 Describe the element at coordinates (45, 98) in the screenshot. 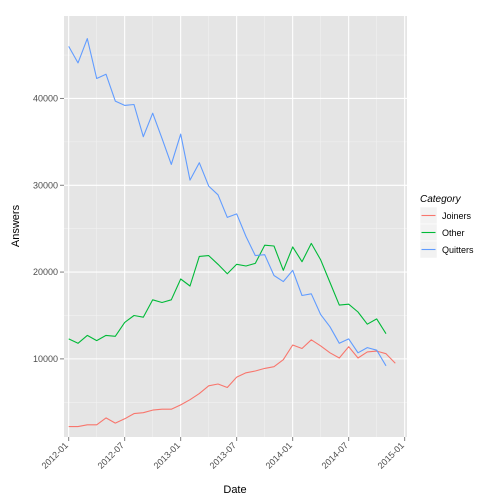

I see `y-tick-label: 40000` at that location.